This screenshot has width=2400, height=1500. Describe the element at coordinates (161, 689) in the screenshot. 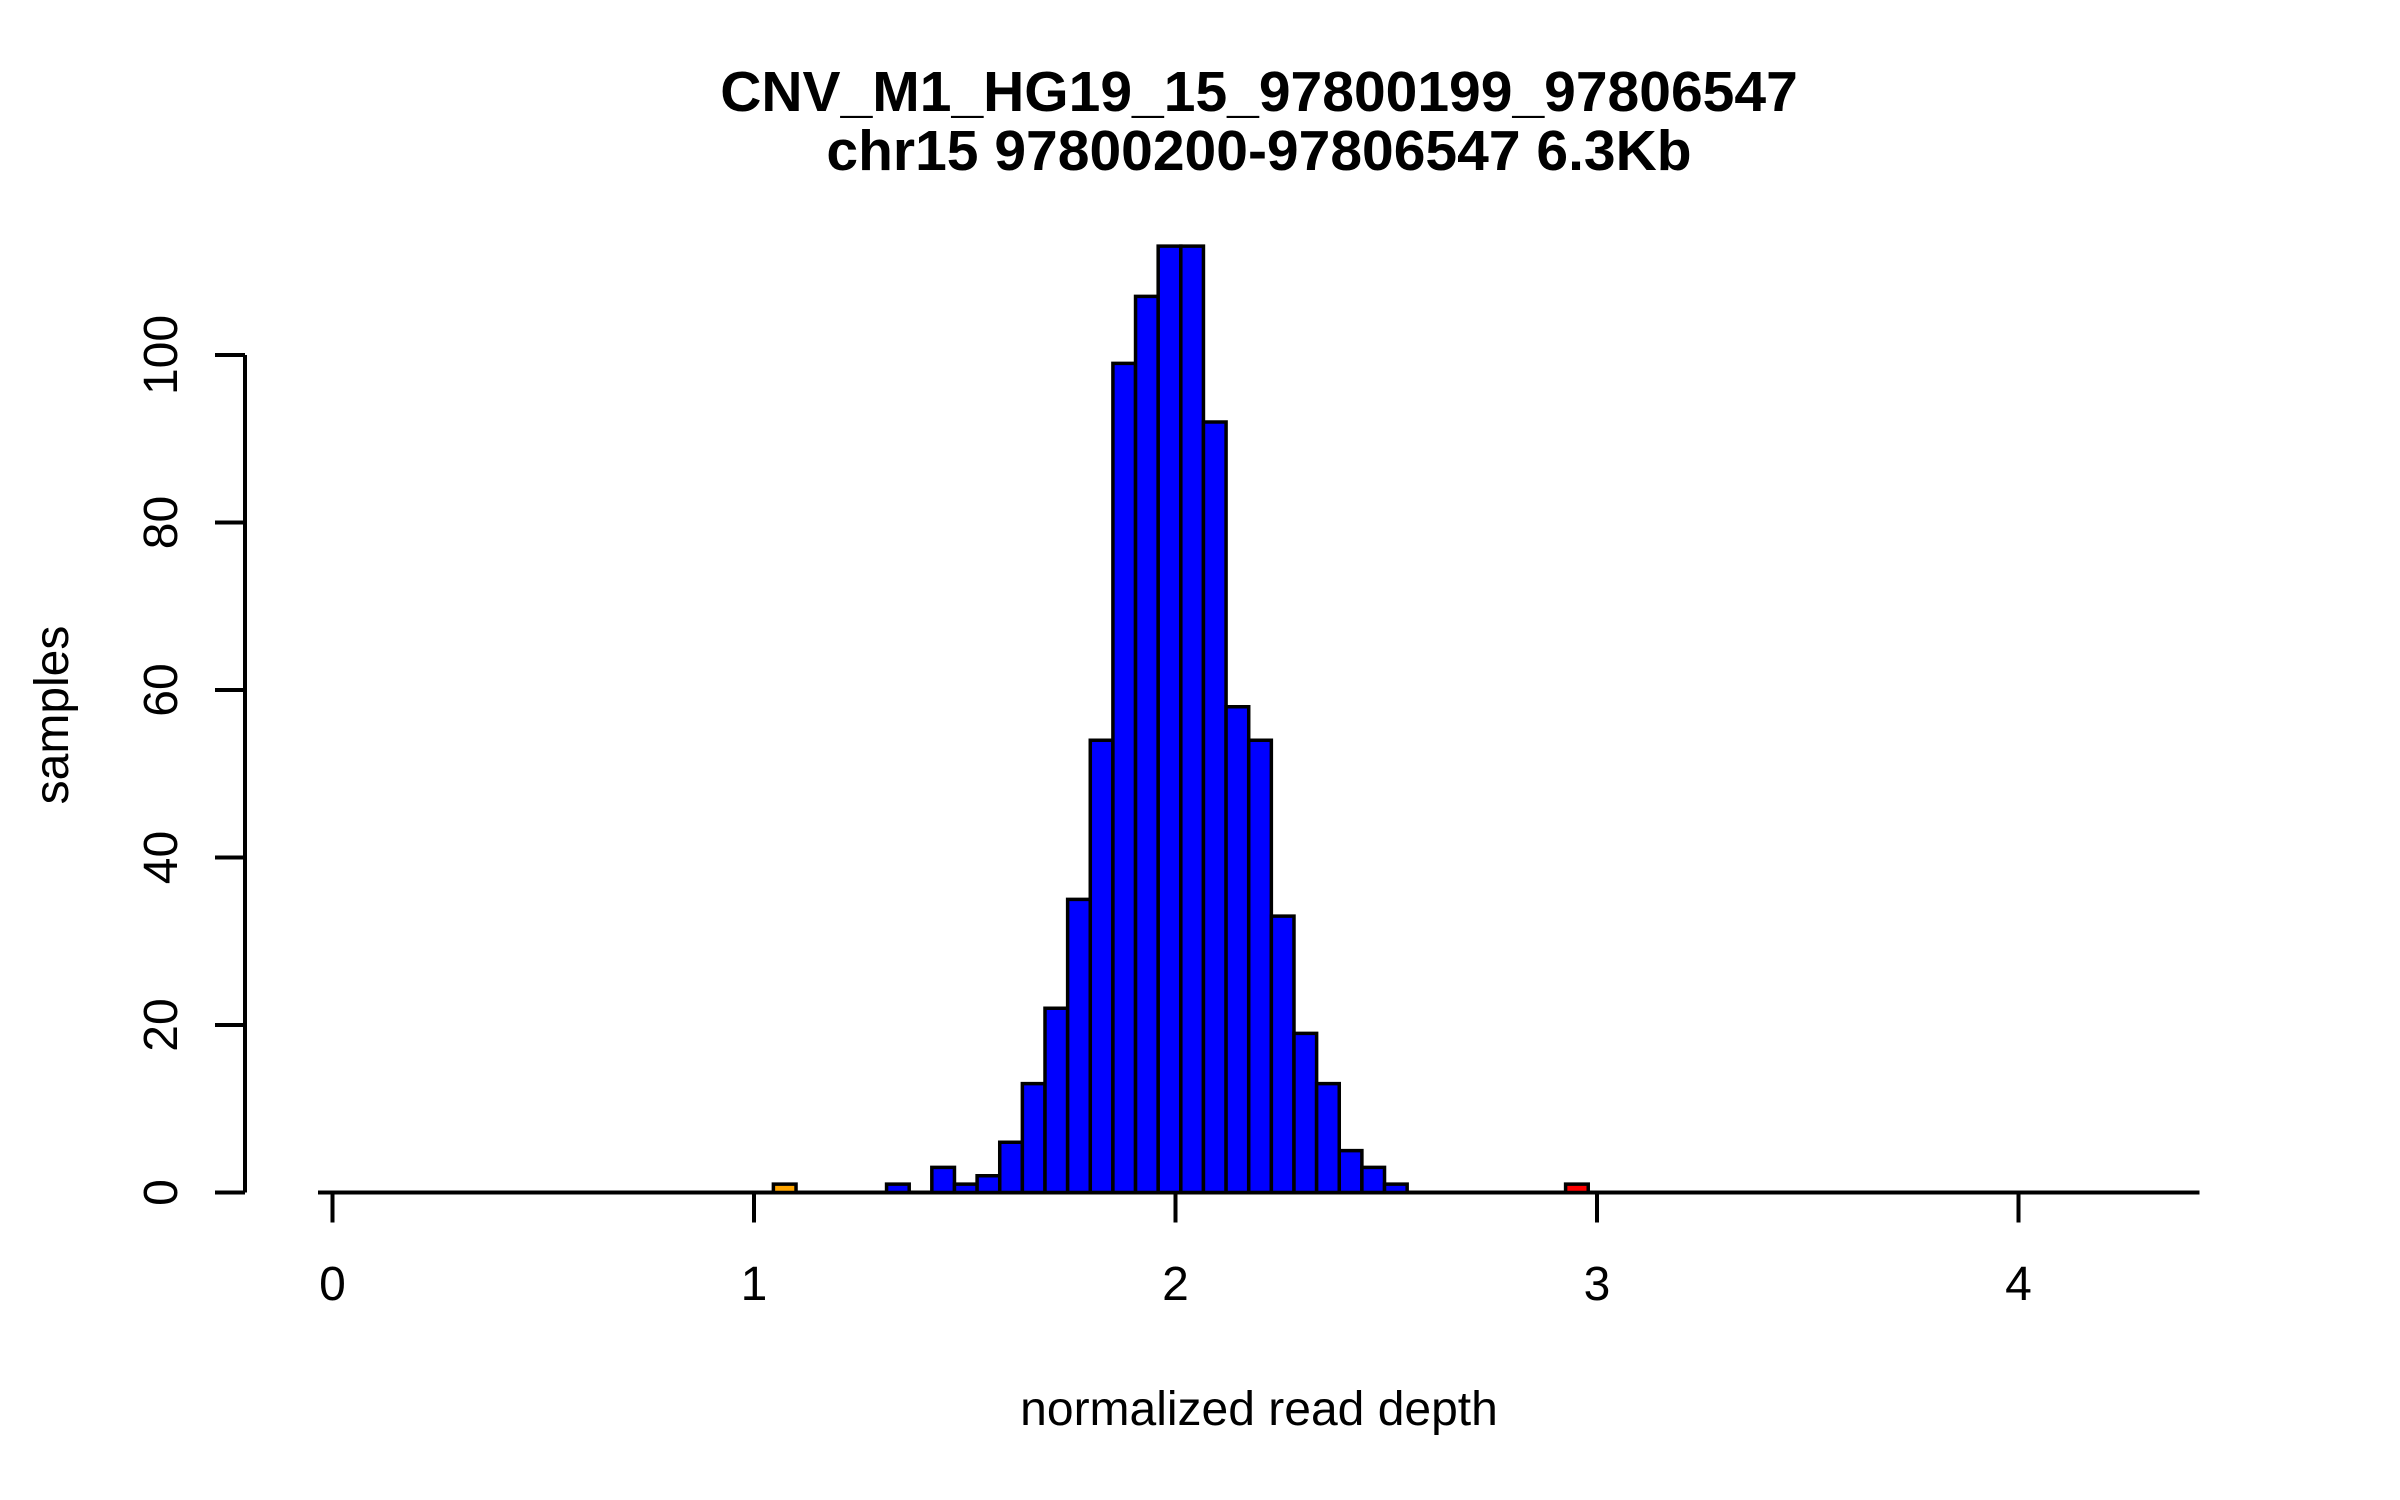

I see `y-tick-label: 60` at that location.